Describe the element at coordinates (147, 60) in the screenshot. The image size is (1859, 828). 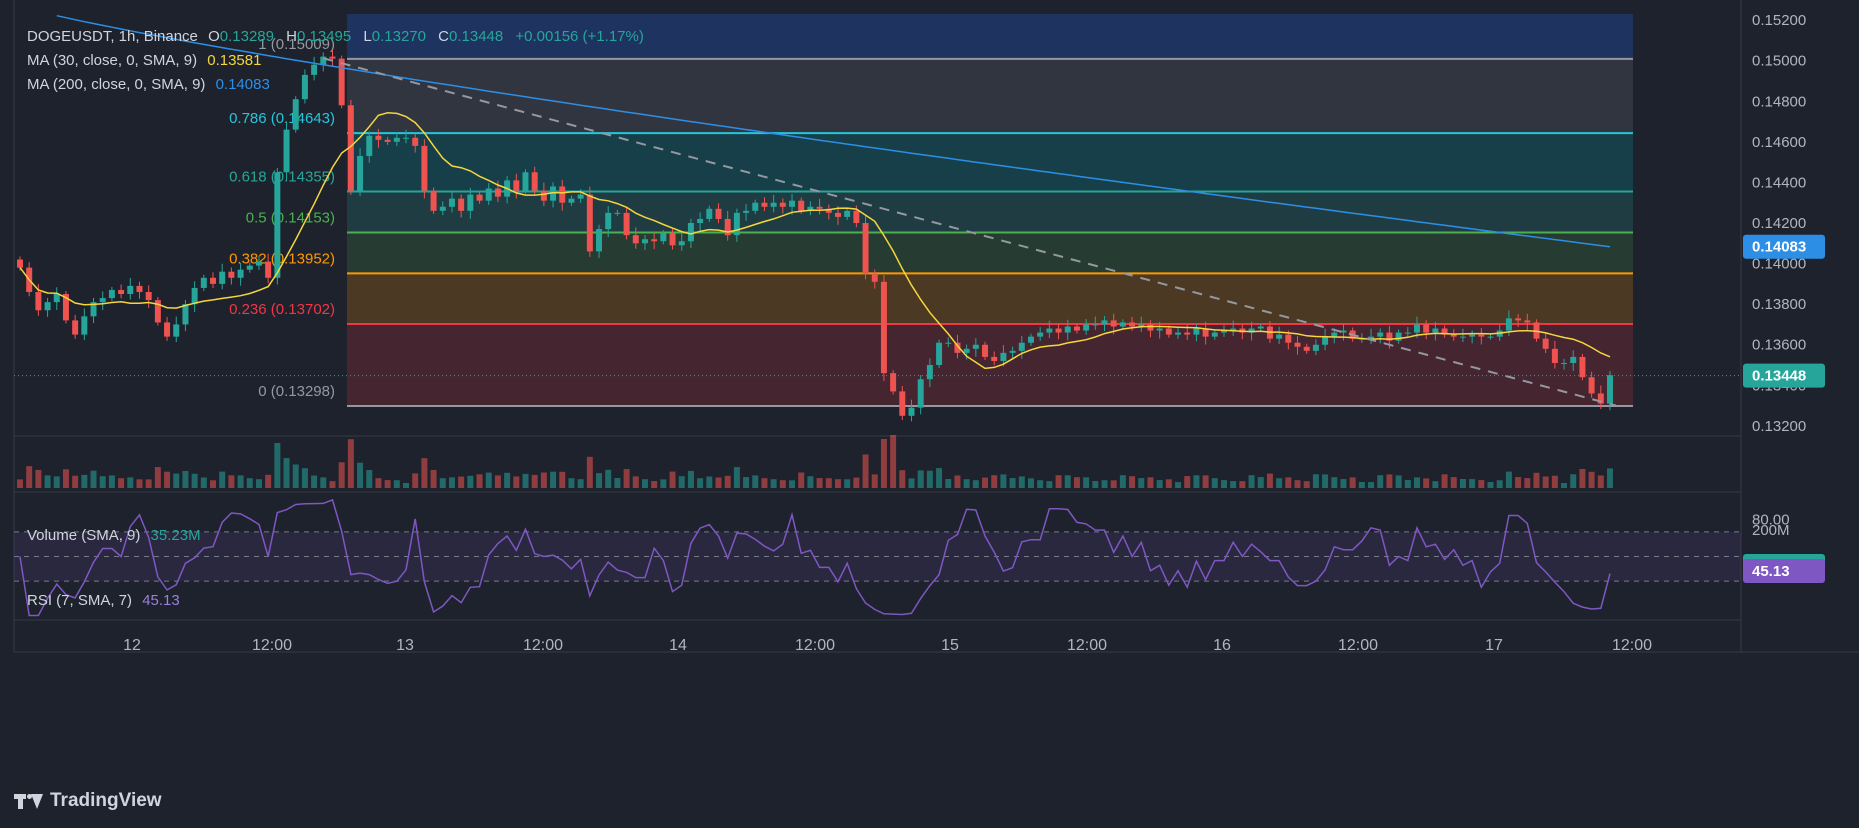
I see `ma30-legend: MA (30, close, 0, SMA, 9) 0.13581` at that location.